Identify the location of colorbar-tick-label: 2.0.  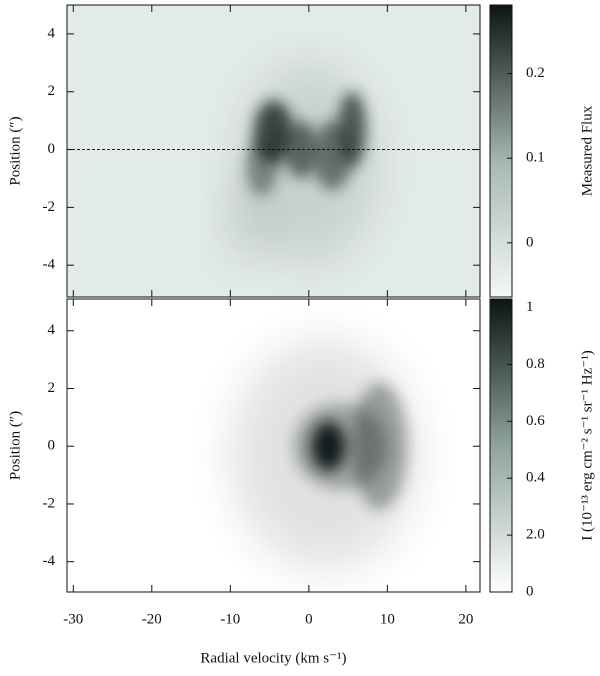
(535, 535).